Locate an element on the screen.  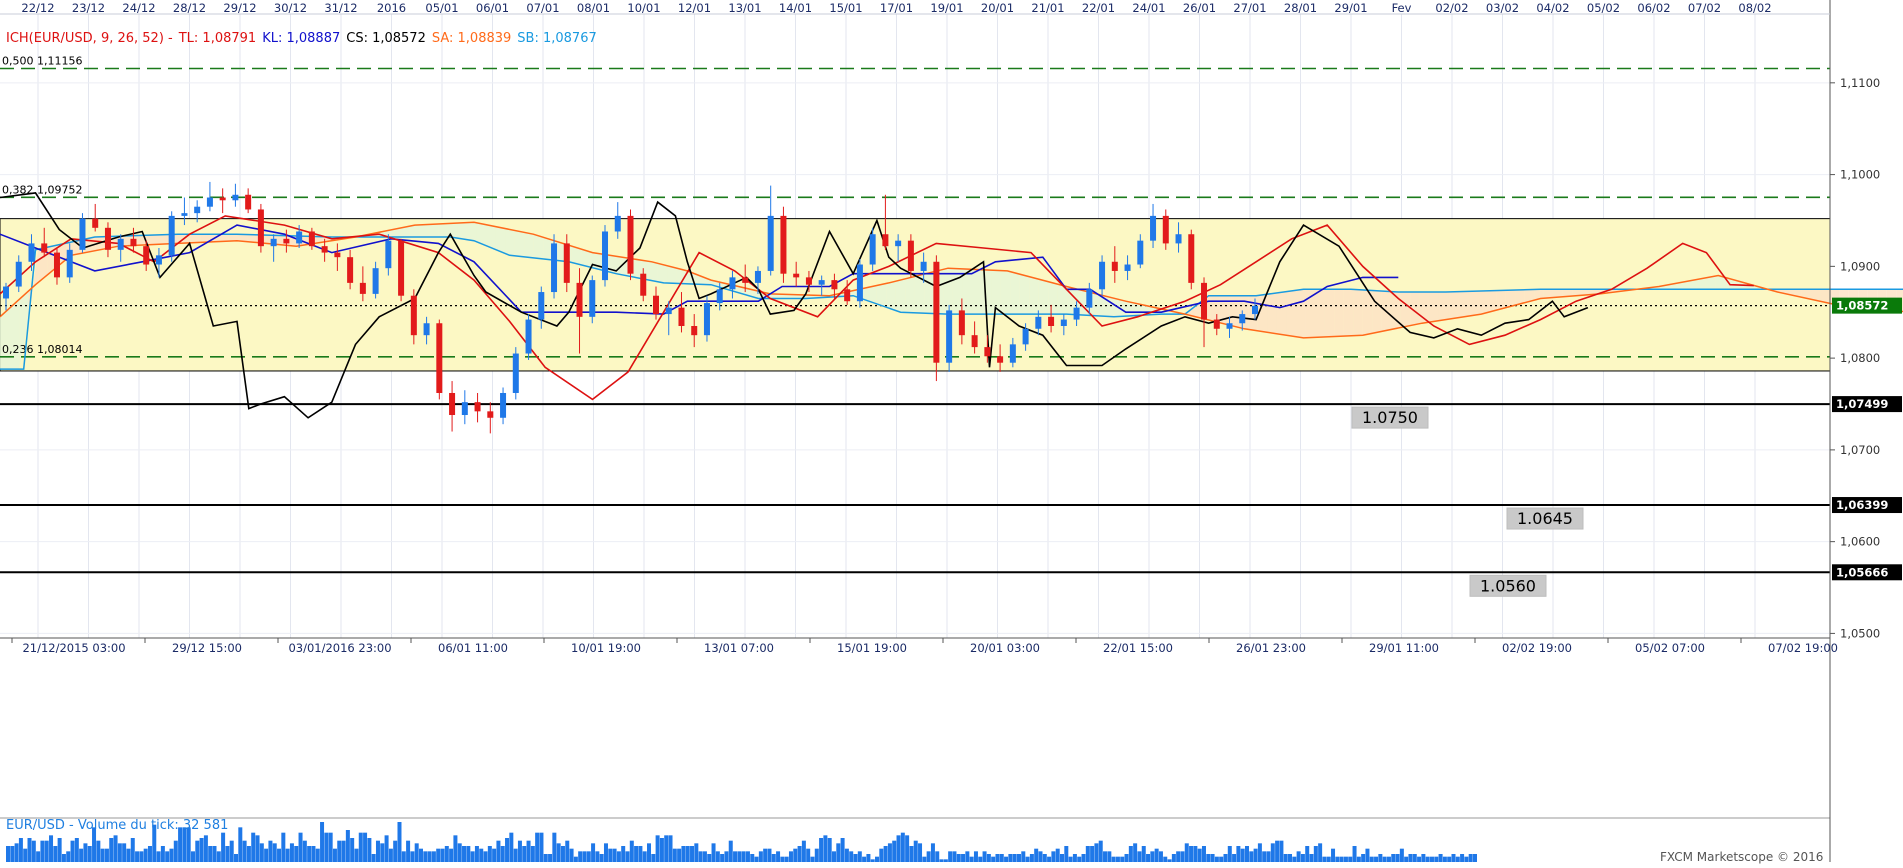
support-tag-label: 1.0750 is located at coordinates (1390, 417).